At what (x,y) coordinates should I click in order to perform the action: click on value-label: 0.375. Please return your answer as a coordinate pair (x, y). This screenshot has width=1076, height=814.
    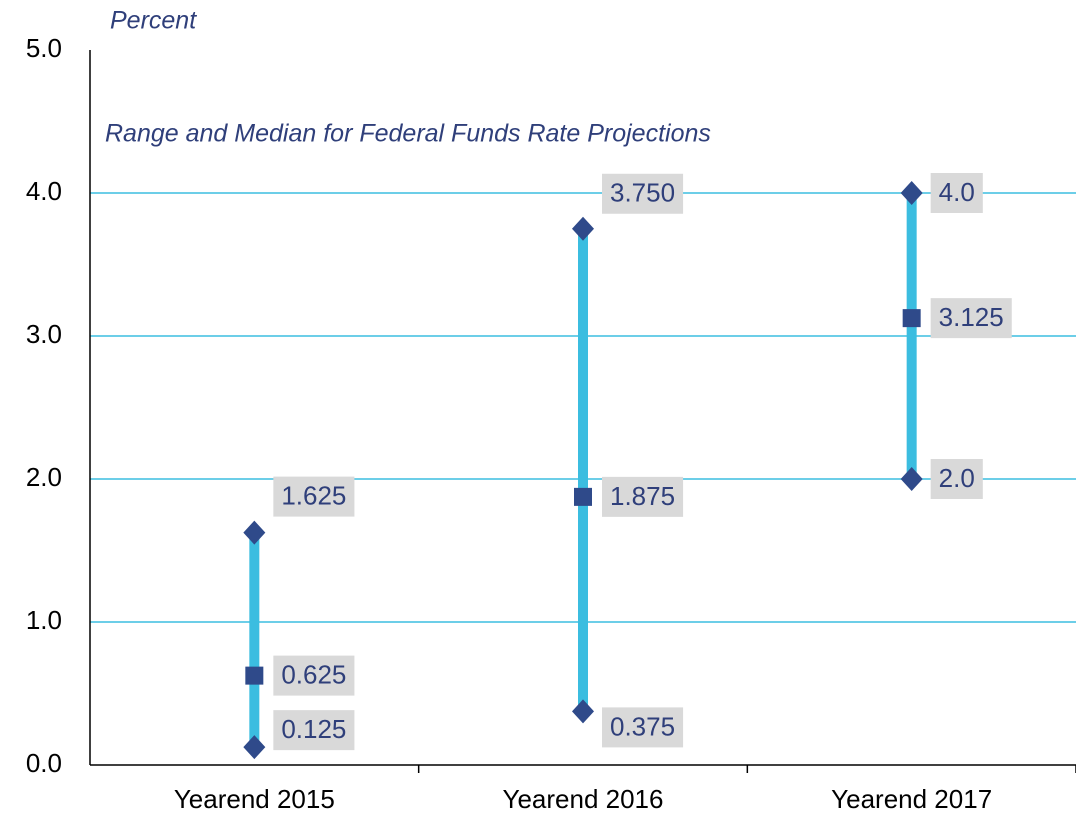
    Looking at the image, I should click on (642, 726).